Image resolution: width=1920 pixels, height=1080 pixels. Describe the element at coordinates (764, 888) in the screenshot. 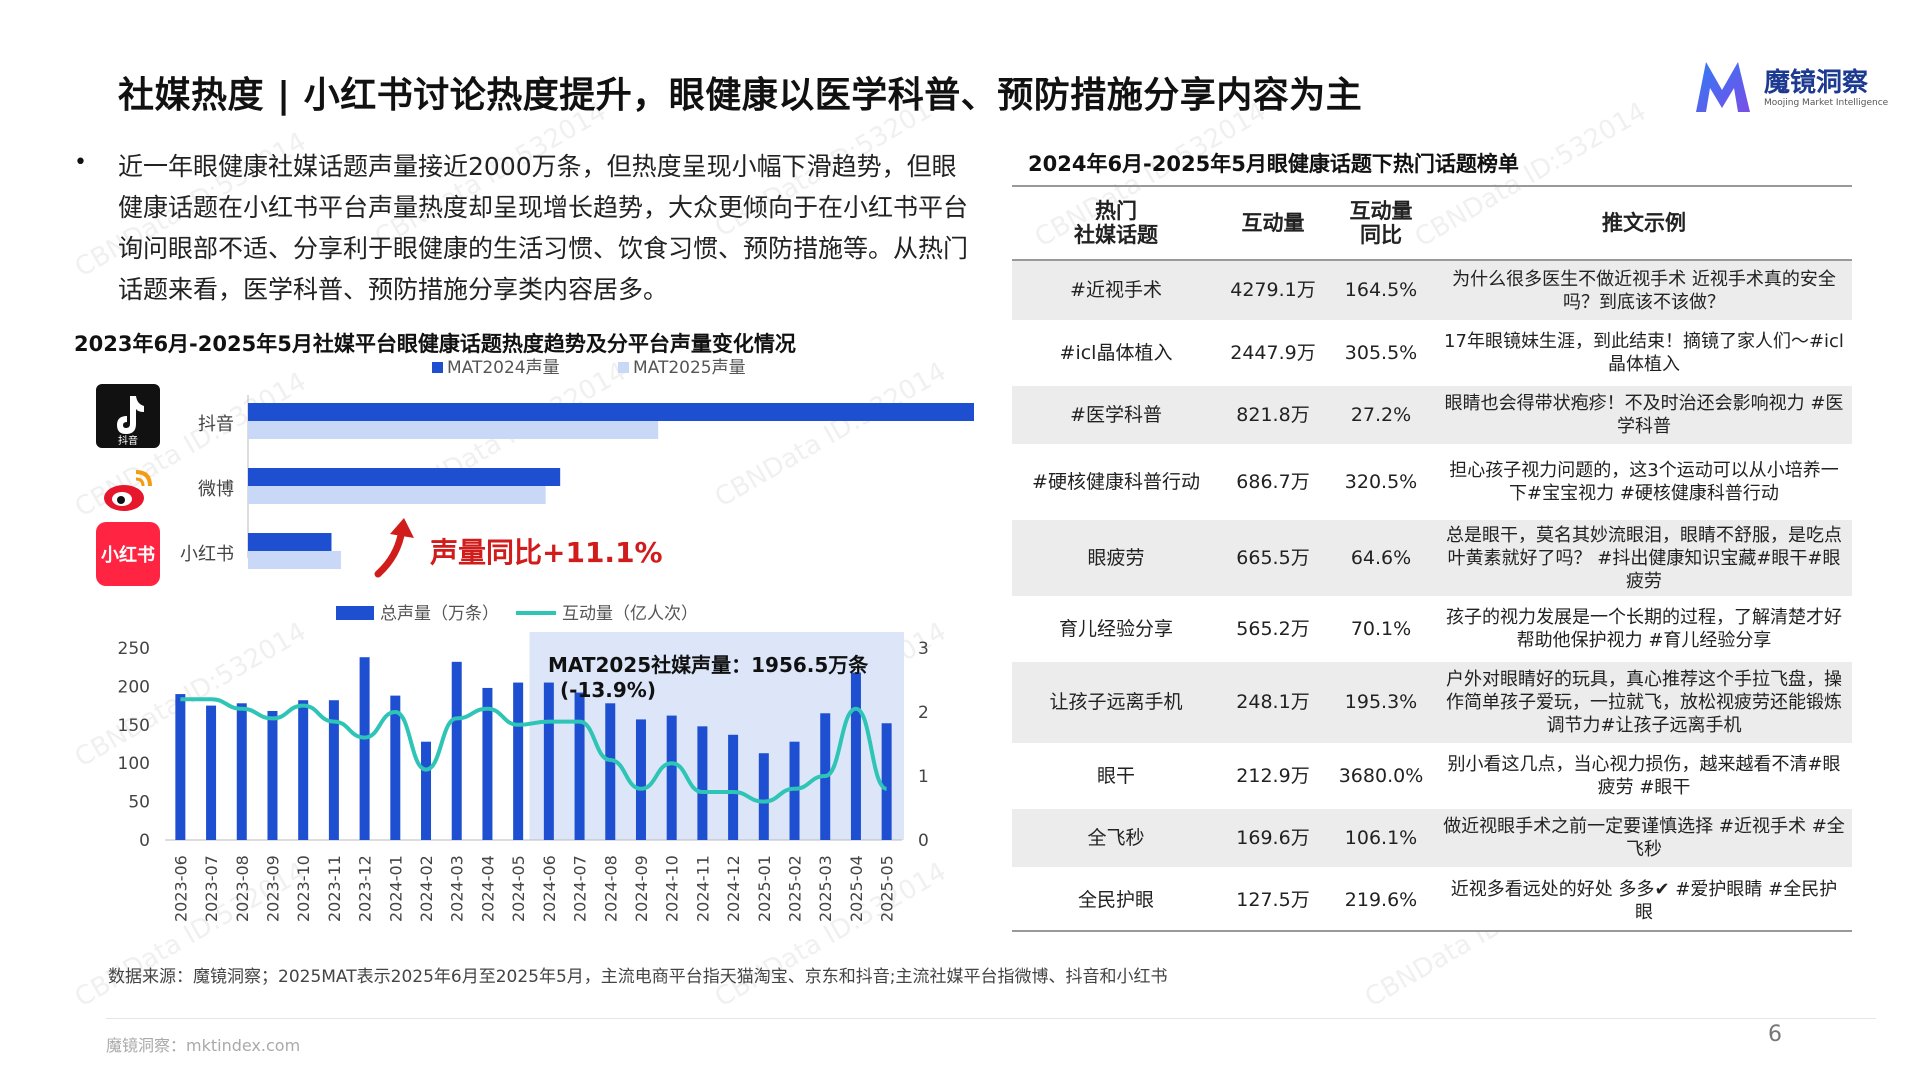

I see `x-tick-label: 2025-01` at that location.